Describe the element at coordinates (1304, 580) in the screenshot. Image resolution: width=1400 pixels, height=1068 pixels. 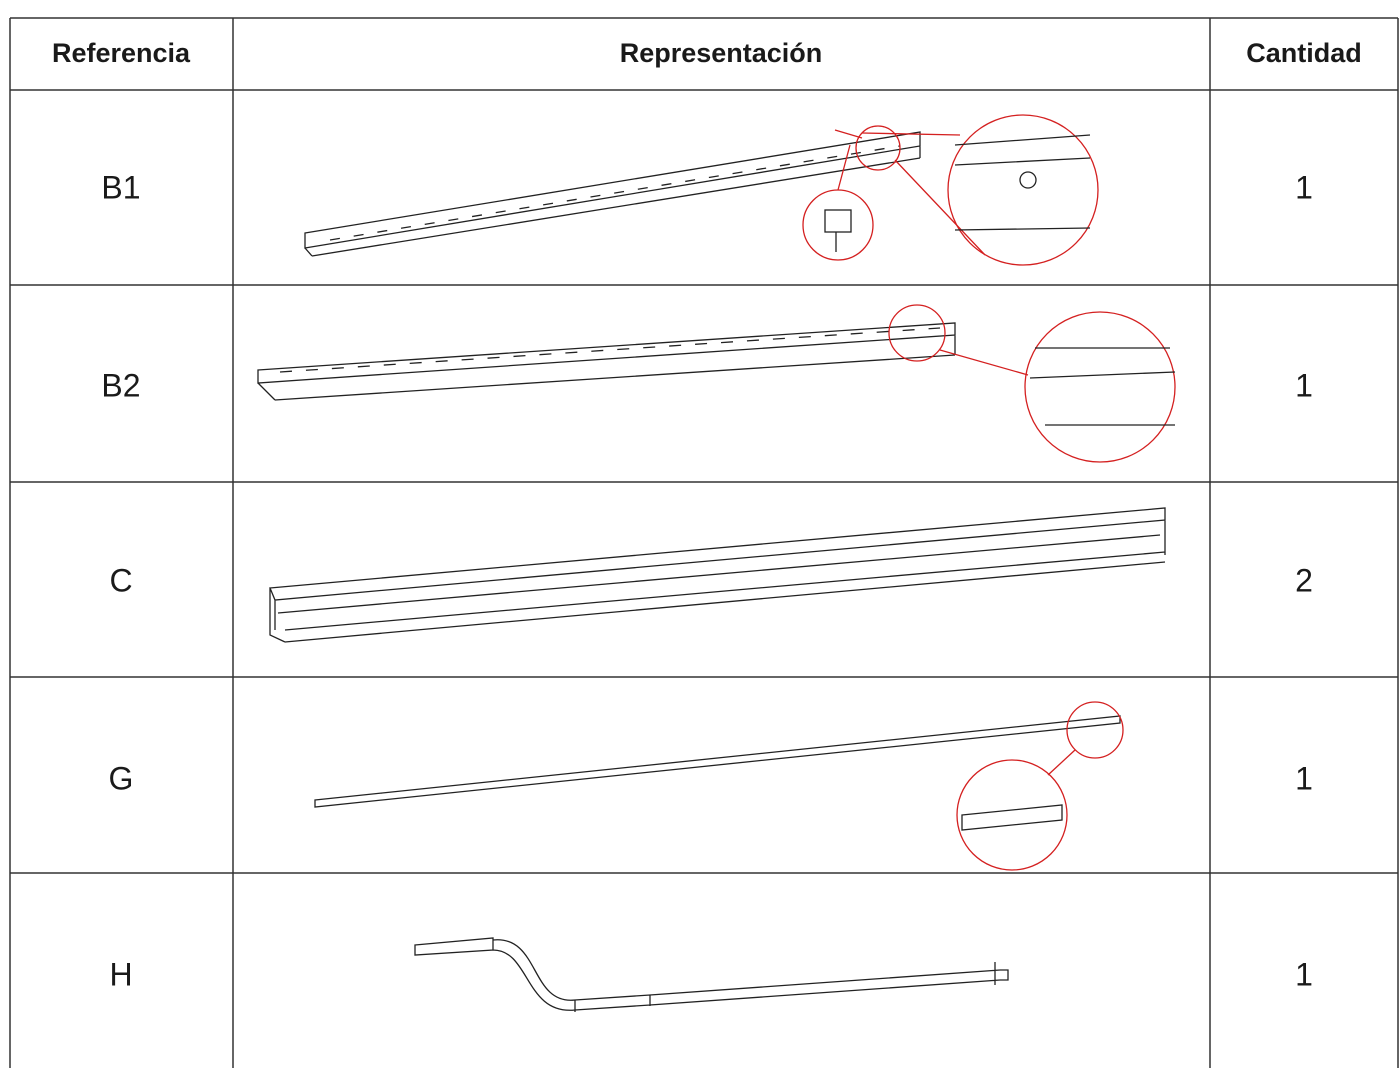
I see `quantity-cell: 2` at that location.